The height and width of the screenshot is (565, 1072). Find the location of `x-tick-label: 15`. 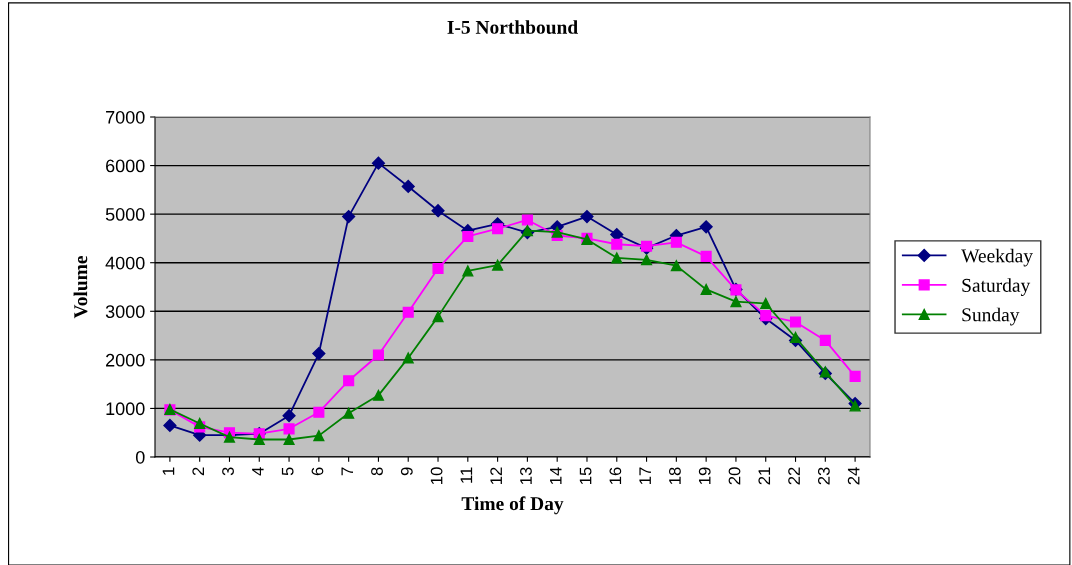

x-tick-label: 15 is located at coordinates (585, 475).